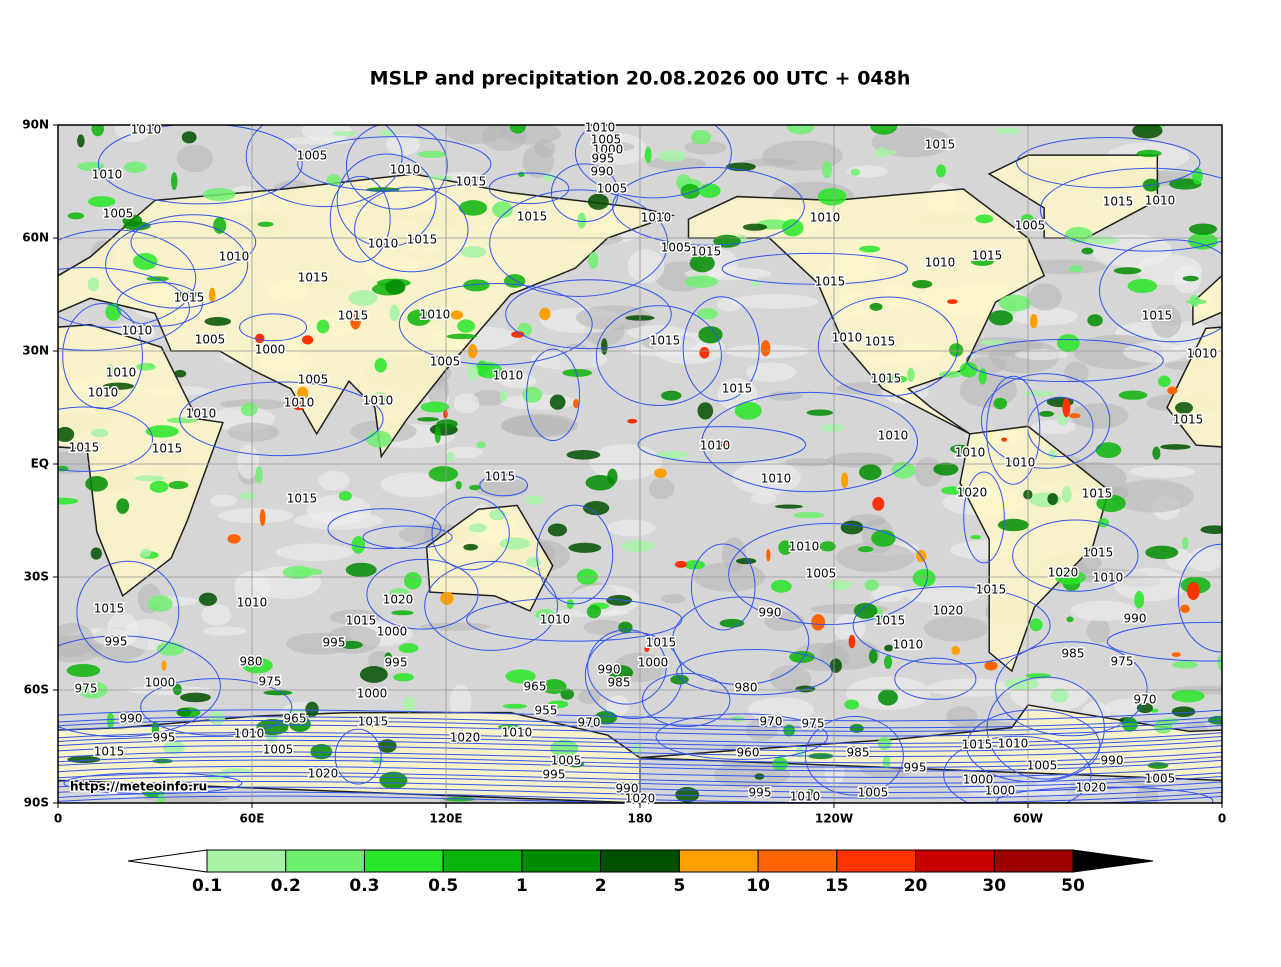  Describe the element at coordinates (640, 799) in the screenshot. I see `isobar-label: 1020` at that location.